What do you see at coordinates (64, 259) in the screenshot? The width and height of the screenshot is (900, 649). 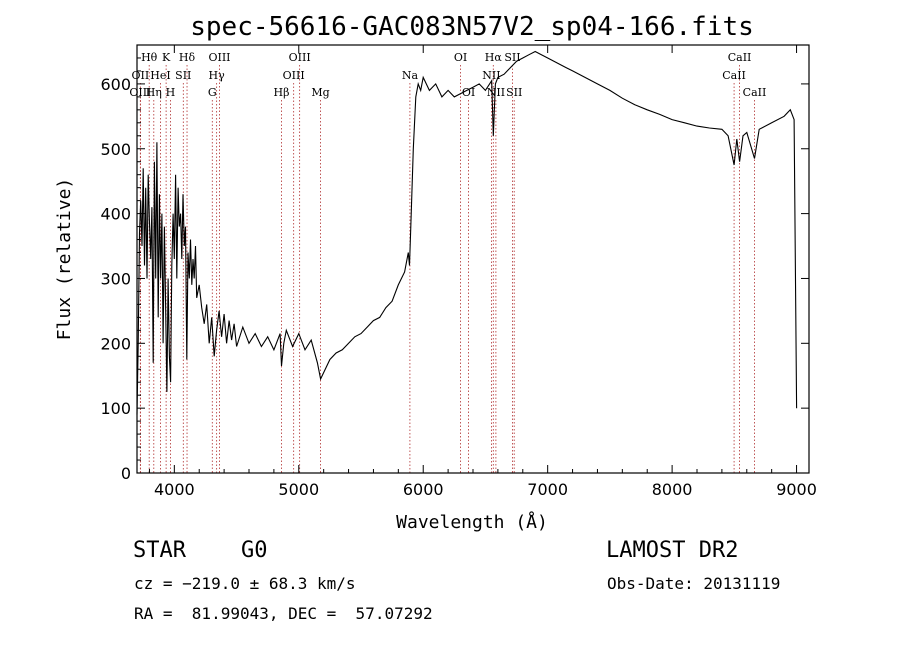 I see `y-axis-label: Flux (relative)` at bounding box center [64, 259].